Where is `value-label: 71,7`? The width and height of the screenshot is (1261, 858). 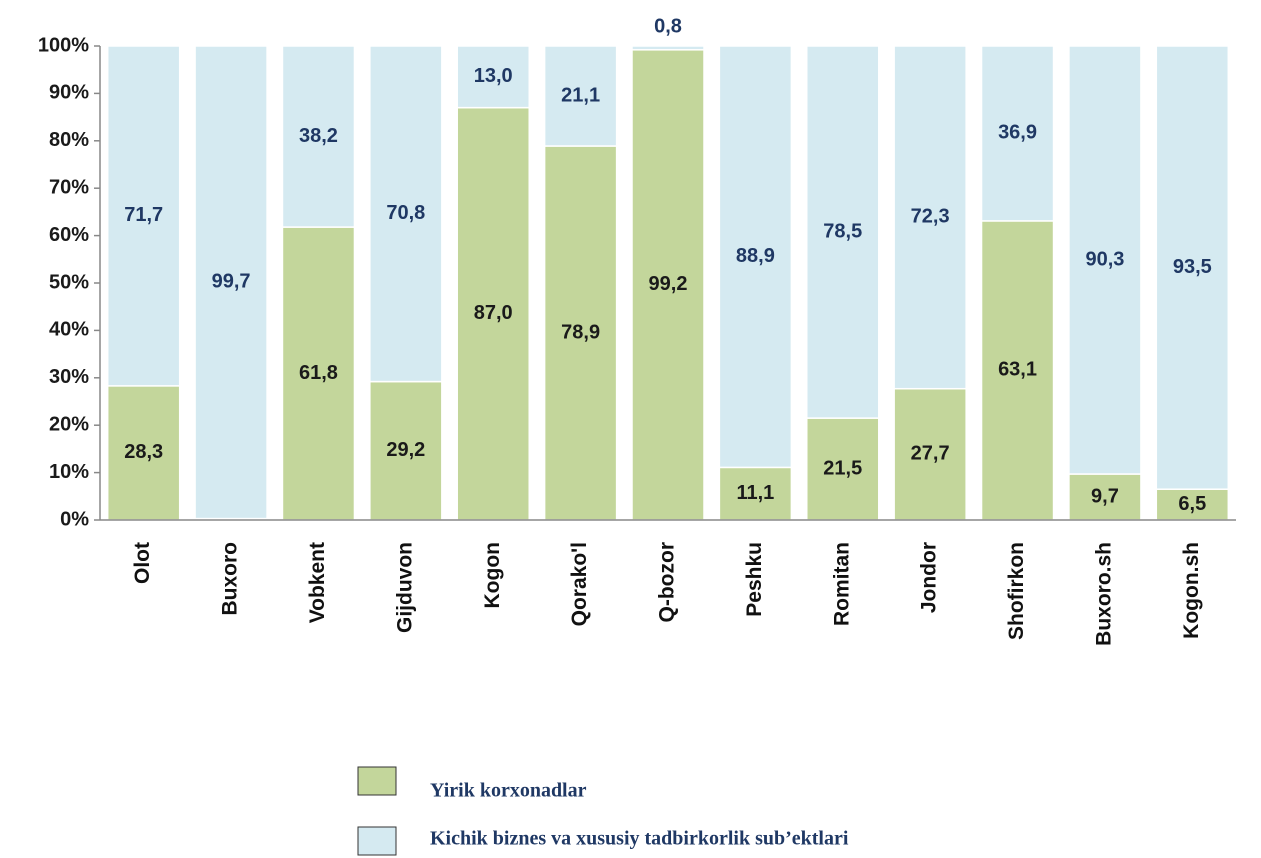 value-label: 71,7 is located at coordinates (143, 215).